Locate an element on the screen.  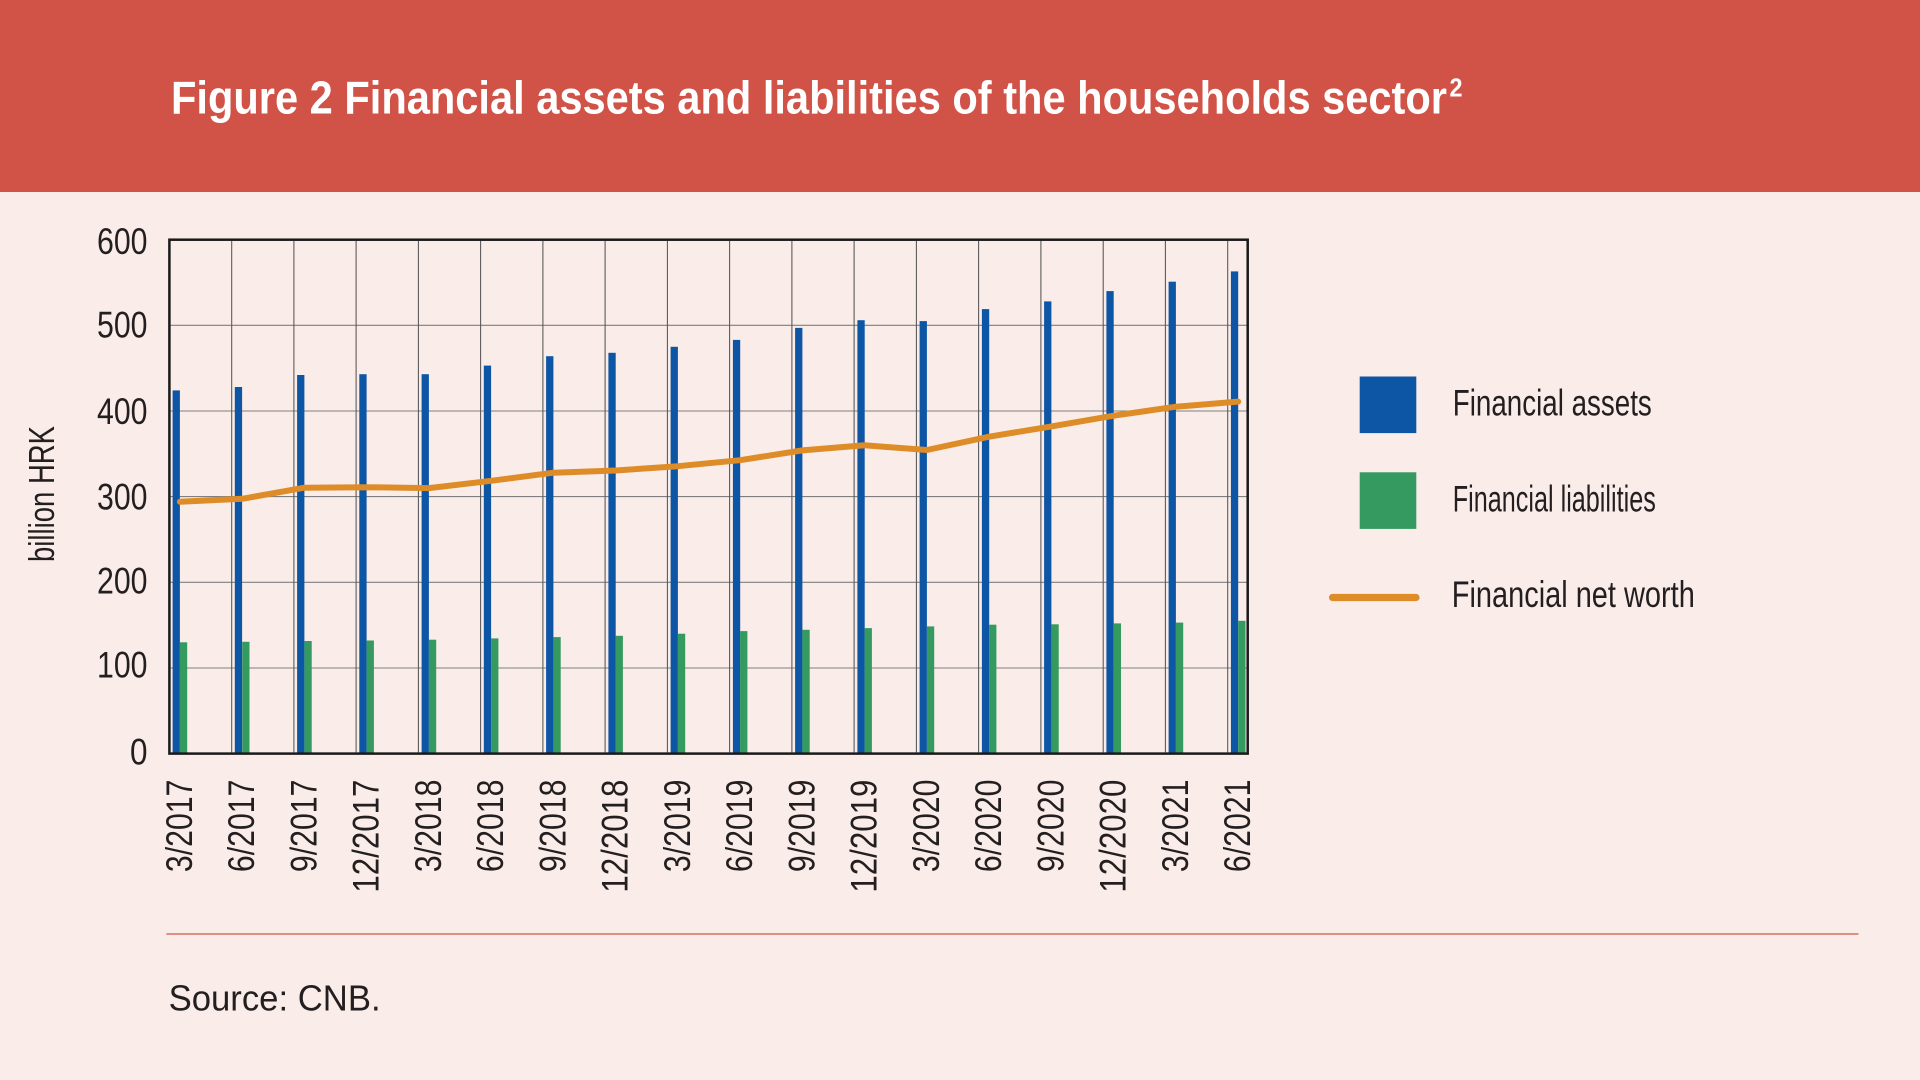
svg-text: 9/2019 is located at coordinates (801, 826).